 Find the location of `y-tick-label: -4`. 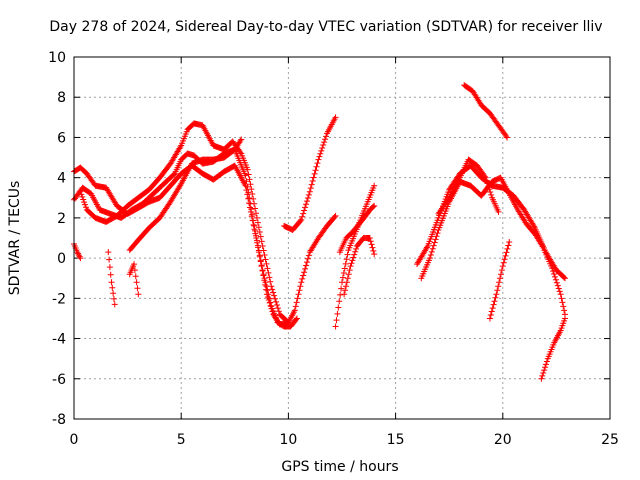

y-tick-label: -4 is located at coordinates (59, 340).